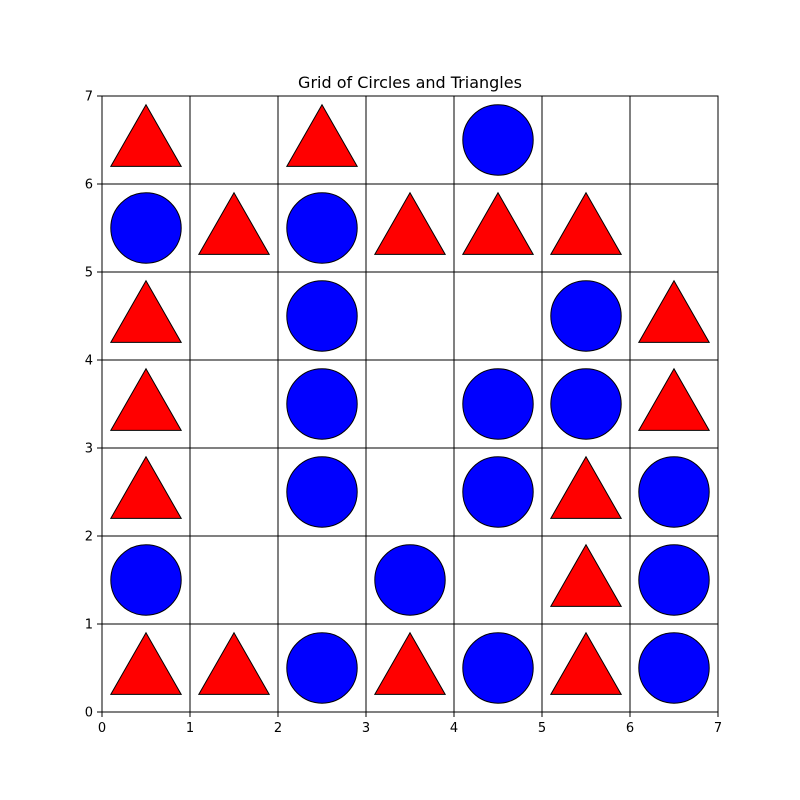 Image resolution: width=800 pixels, height=800 pixels. I want to click on y-tick-label: 2, so click(89, 537).